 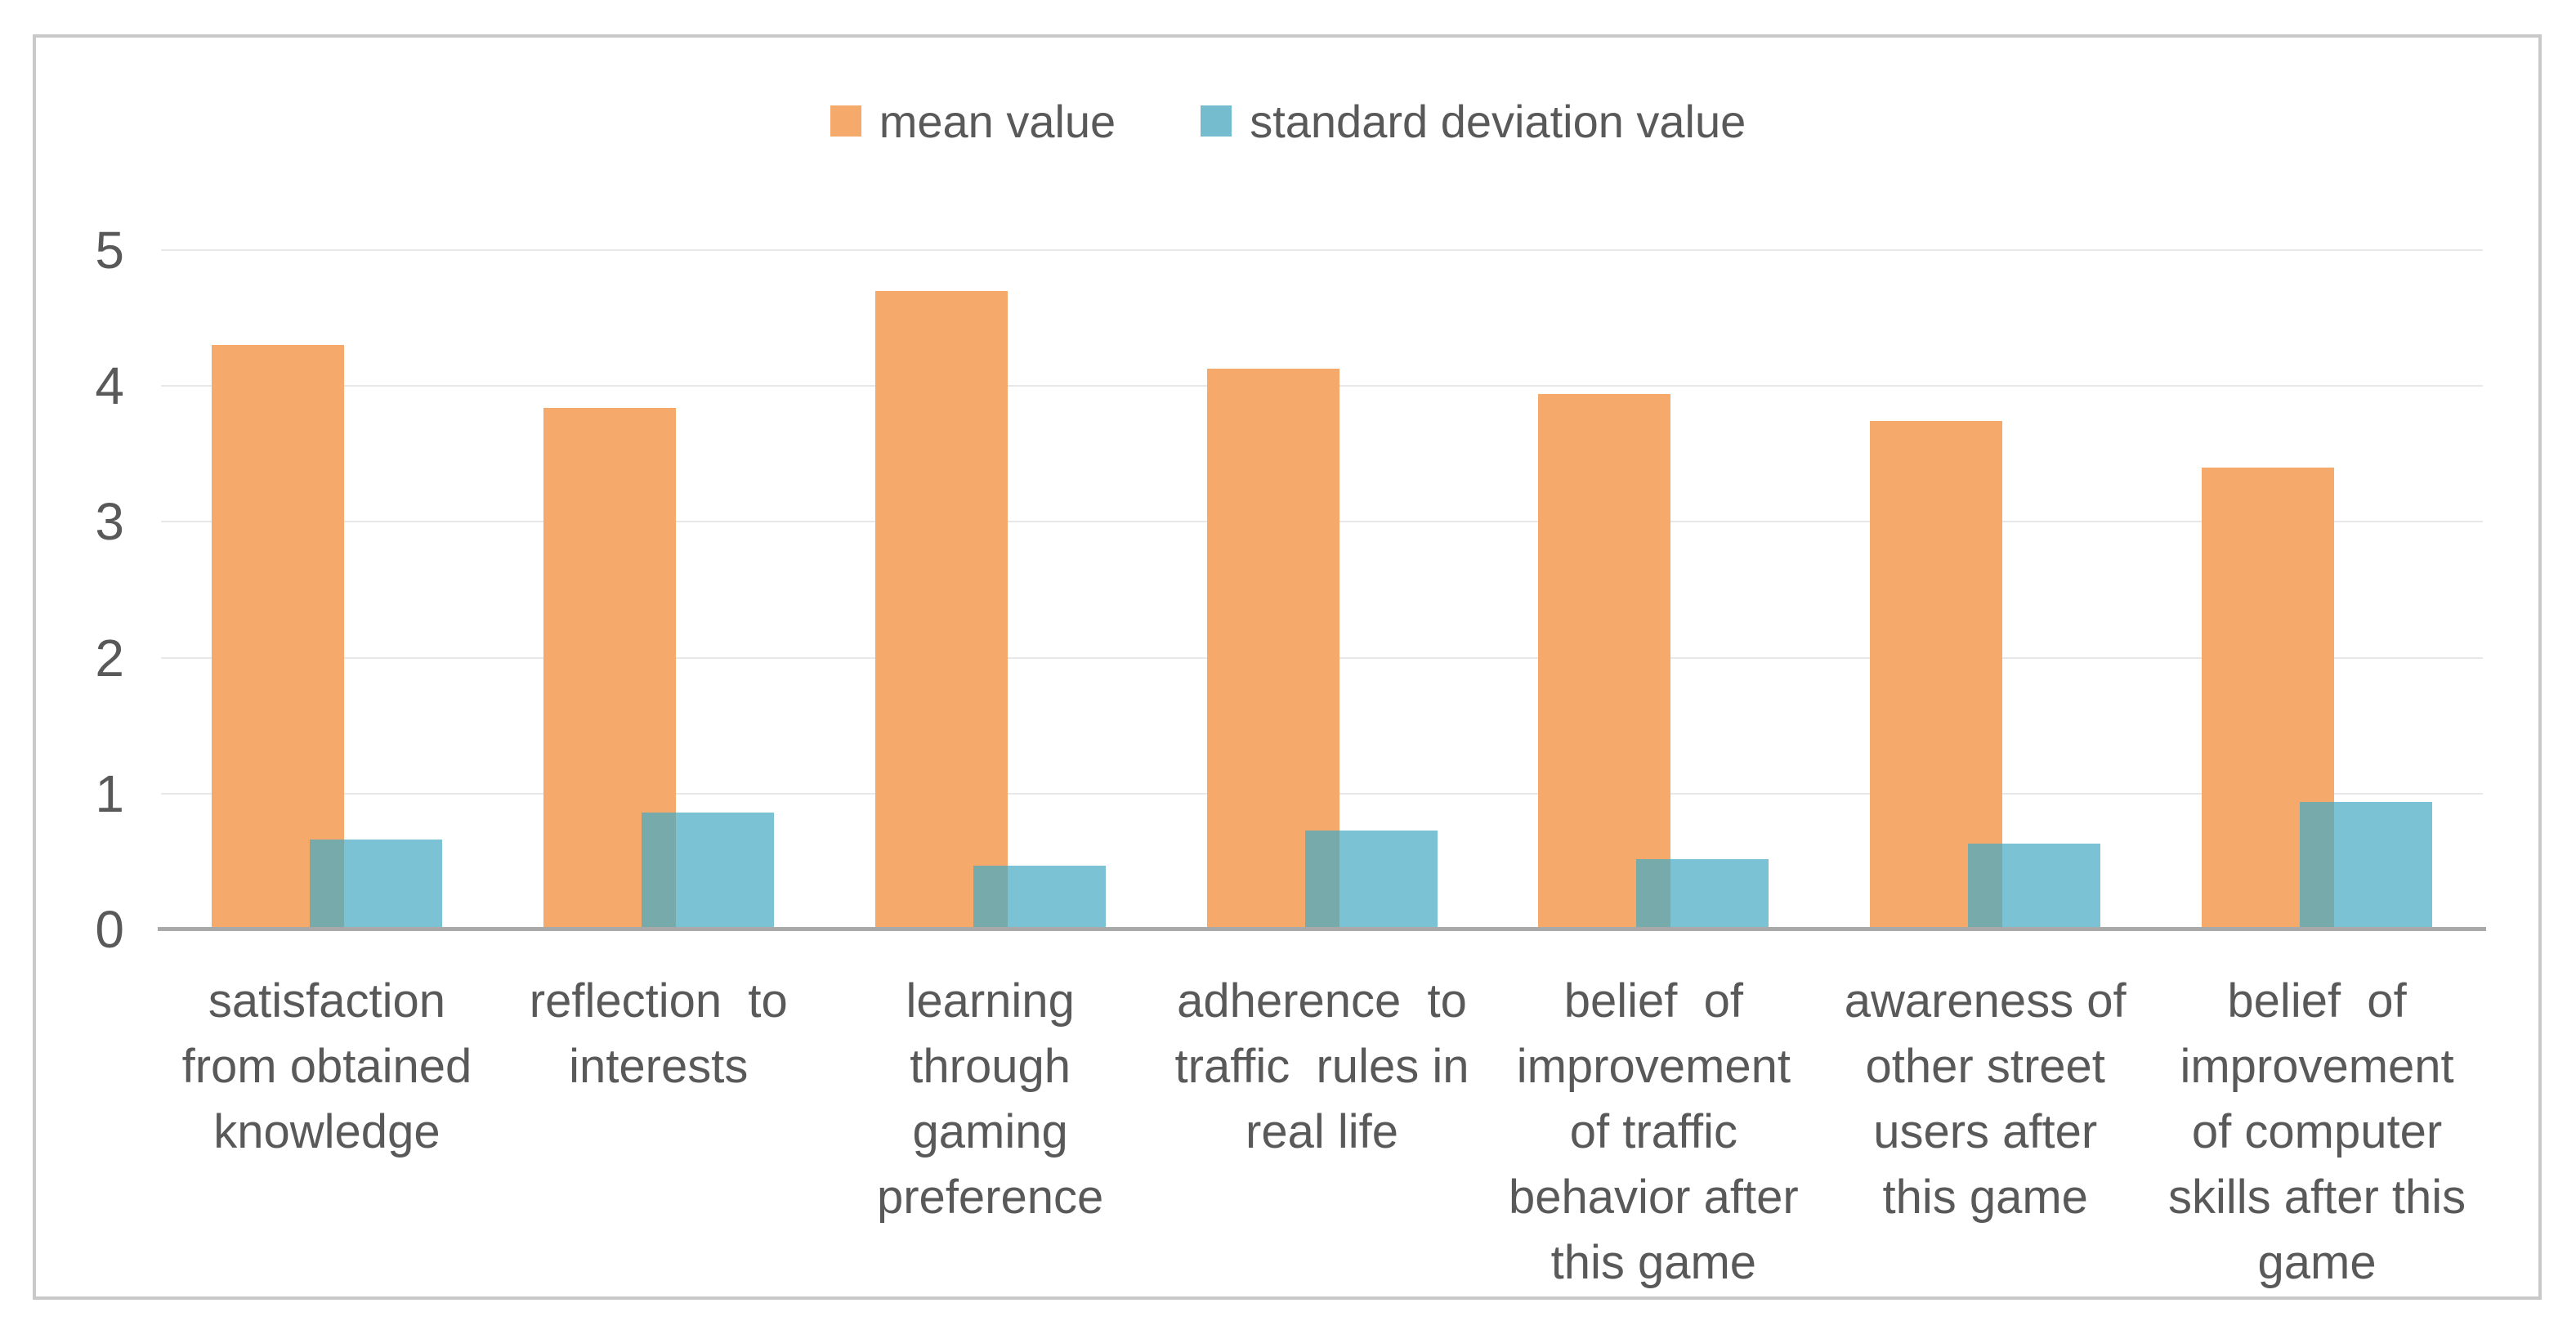 I want to click on legend: mean value standard deviation value, so click(x=1288, y=121).